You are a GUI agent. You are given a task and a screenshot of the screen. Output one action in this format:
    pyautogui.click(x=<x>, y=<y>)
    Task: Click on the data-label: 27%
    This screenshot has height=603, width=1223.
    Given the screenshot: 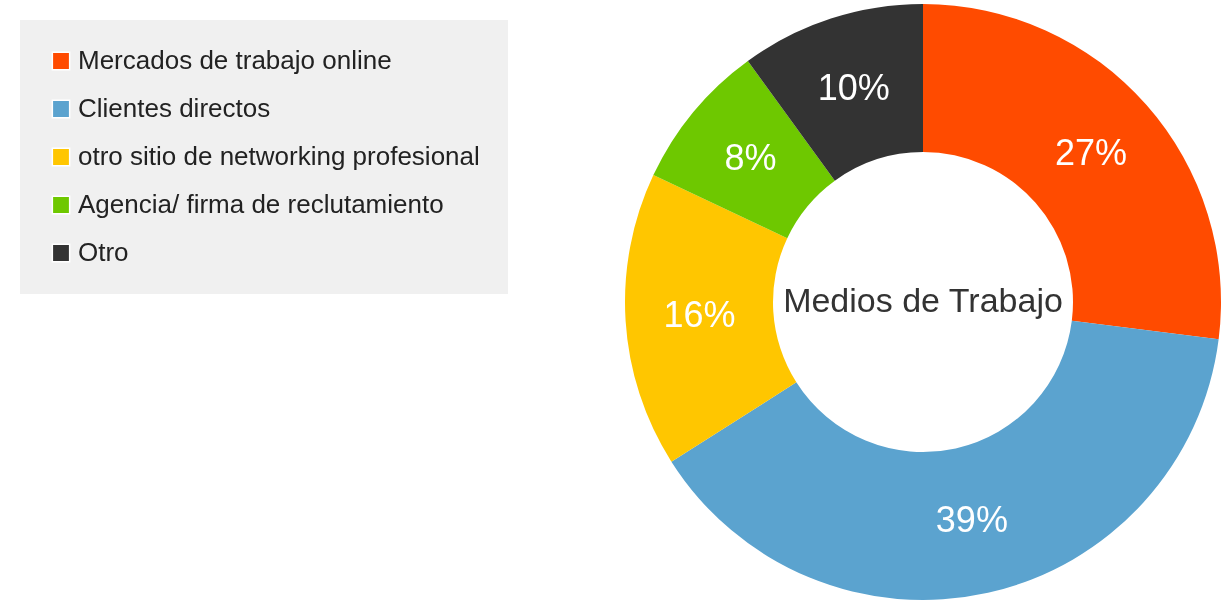 What is the action you would take?
    pyautogui.click(x=1091, y=152)
    